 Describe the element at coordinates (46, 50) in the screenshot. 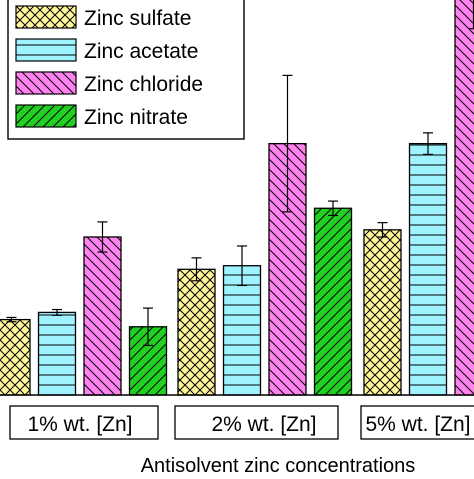

I see `legend-swatch-zinc-acetate` at that location.